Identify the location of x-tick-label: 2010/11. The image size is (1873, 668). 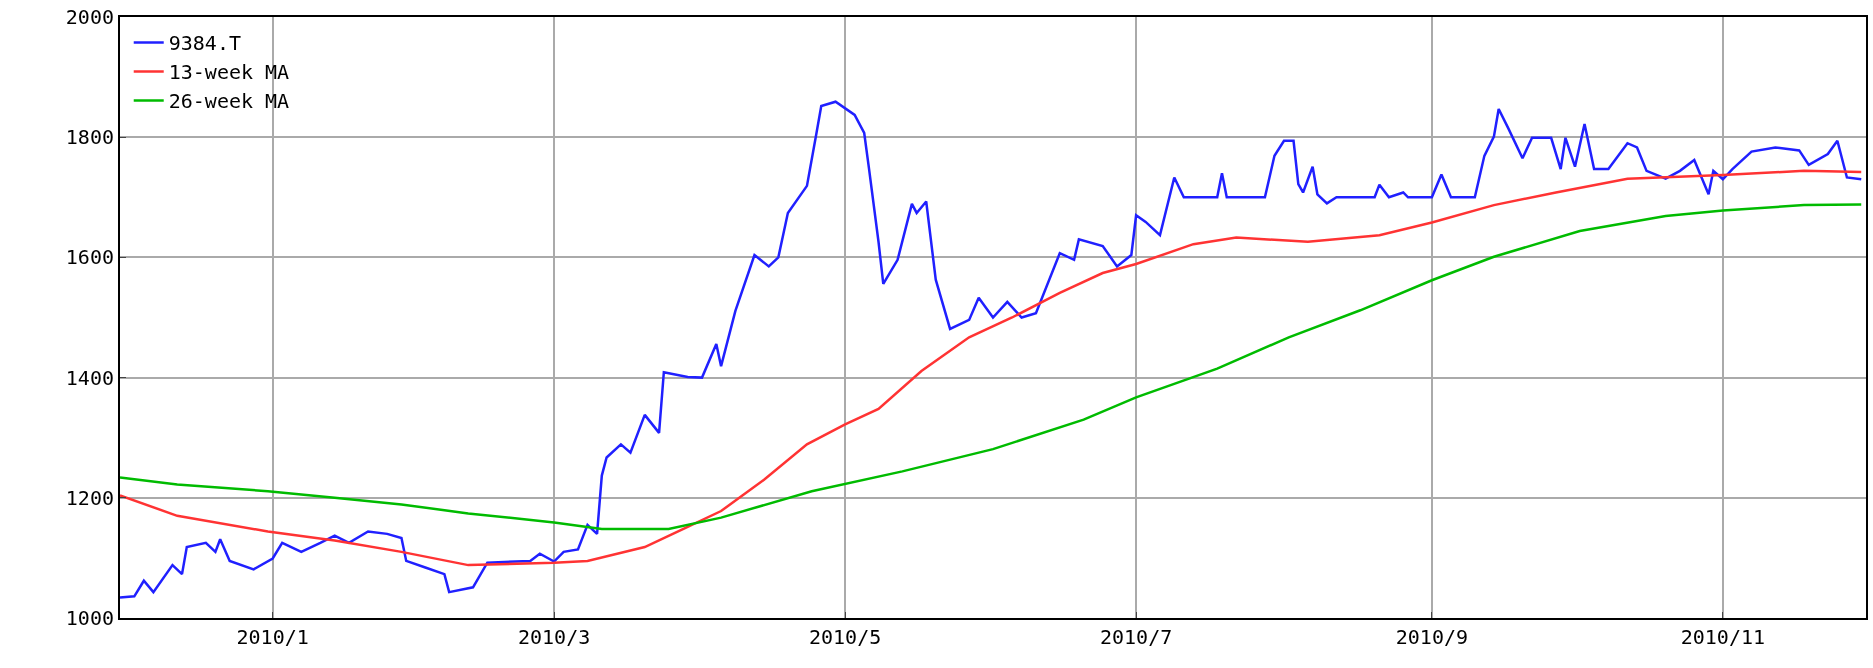
(1723, 637).